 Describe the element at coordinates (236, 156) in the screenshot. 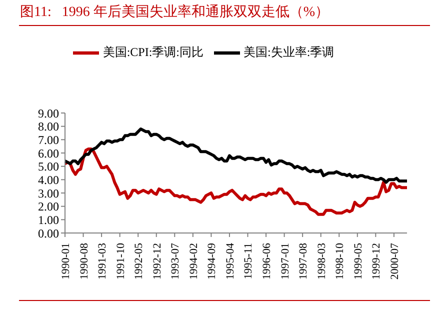

I see `line-series` at that location.